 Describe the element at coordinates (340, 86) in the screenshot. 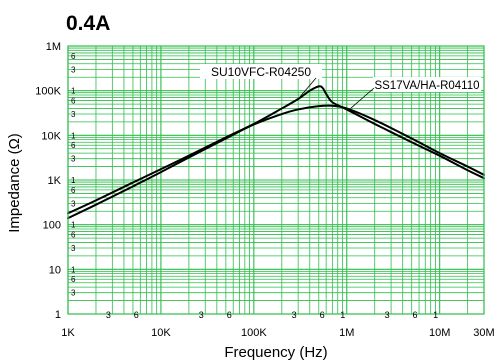

I see `annotations: SU10VFC-R04250 SS17VA/HA-R04110` at that location.